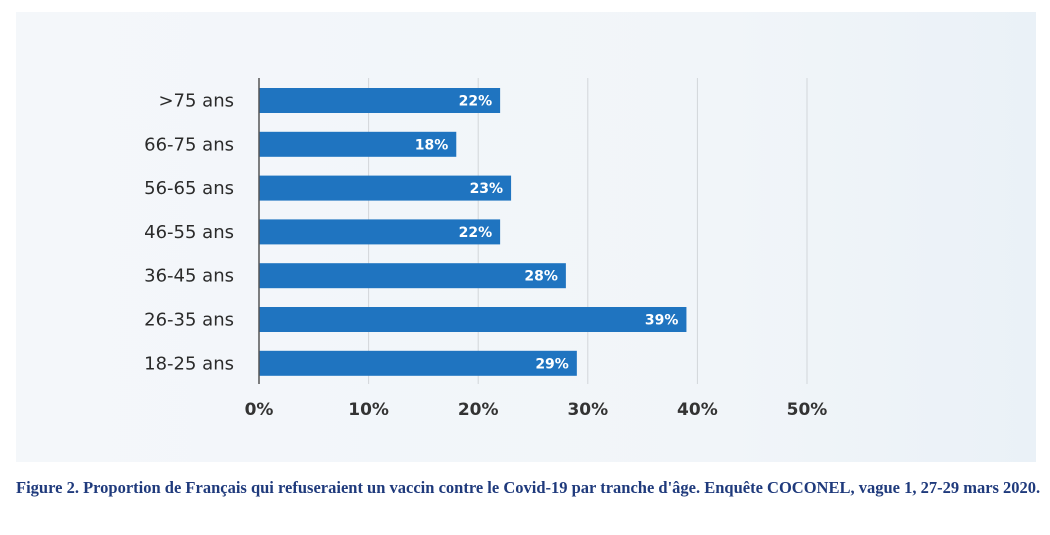  I want to click on category-label: 36-45 ans, so click(189, 276).